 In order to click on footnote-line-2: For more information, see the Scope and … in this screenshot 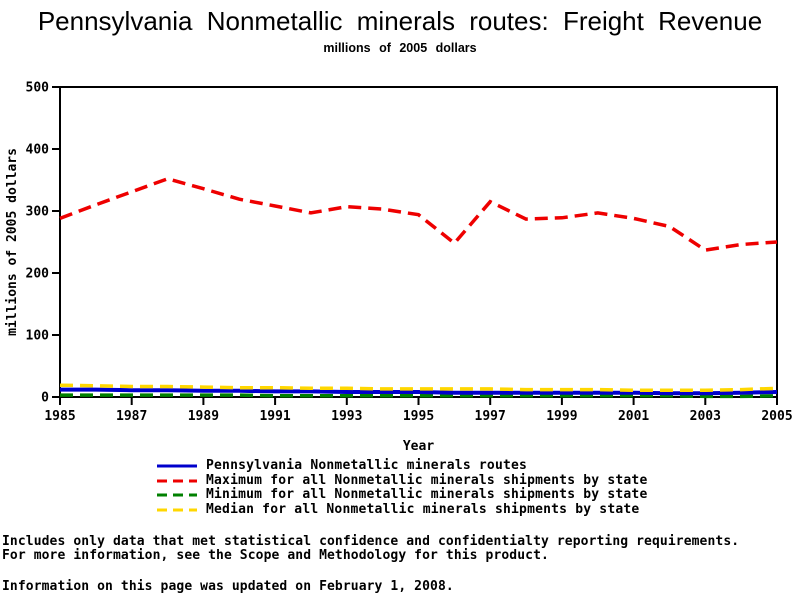, I will do `click(275, 555)`.